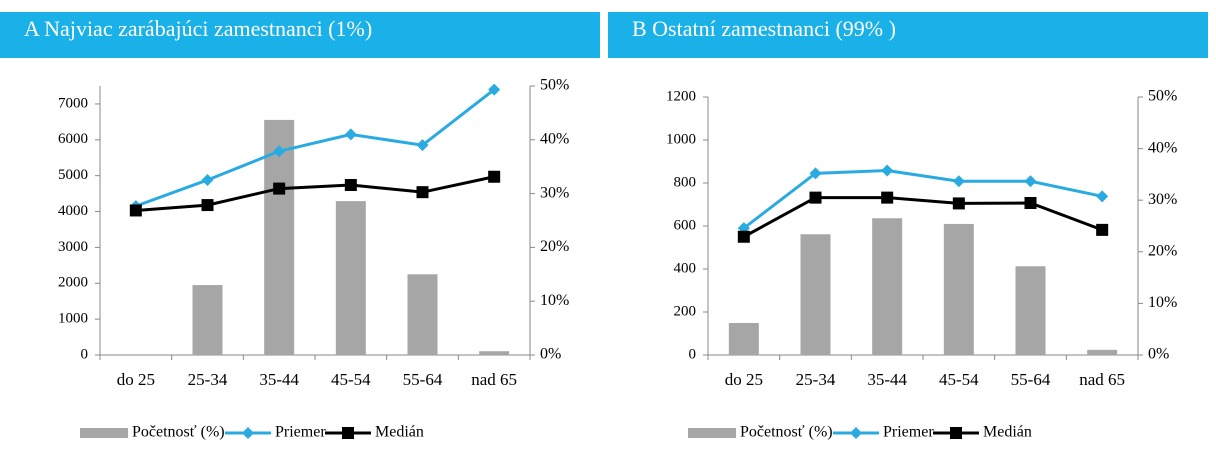 This screenshot has width=1216, height=468. Describe the element at coordinates (73, 139) in the screenshot. I see `y-tick-label: 6000` at that location.